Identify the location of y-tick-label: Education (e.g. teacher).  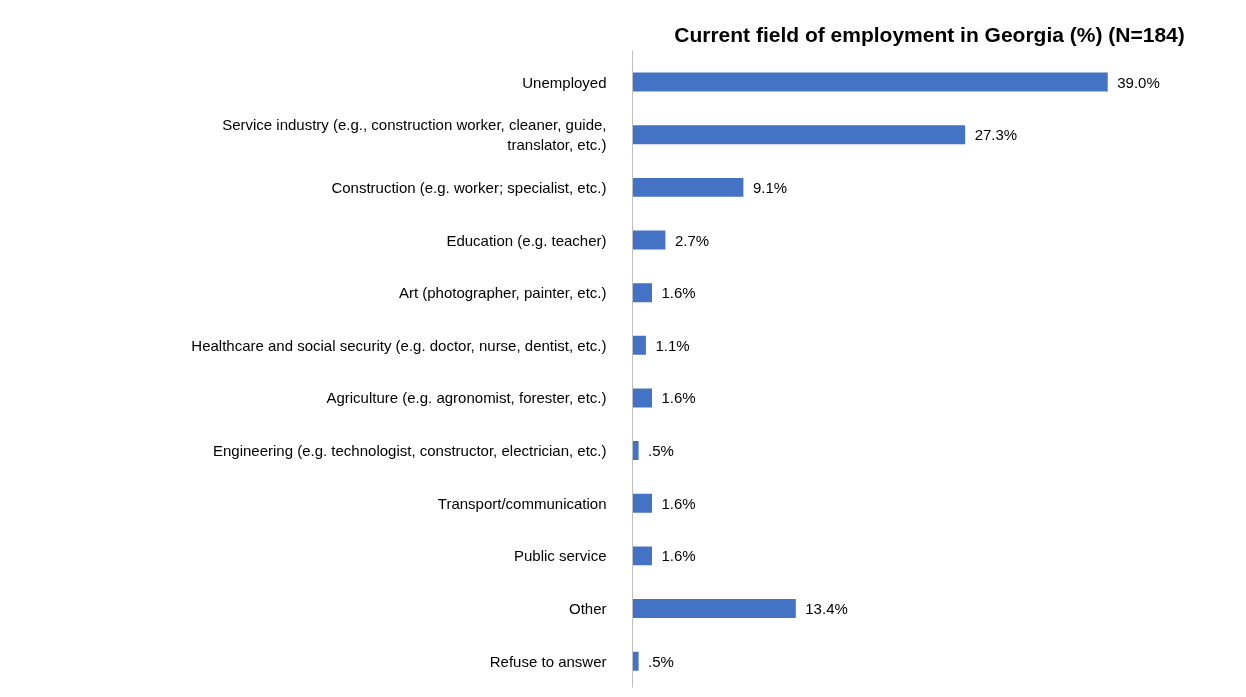
(526, 240).